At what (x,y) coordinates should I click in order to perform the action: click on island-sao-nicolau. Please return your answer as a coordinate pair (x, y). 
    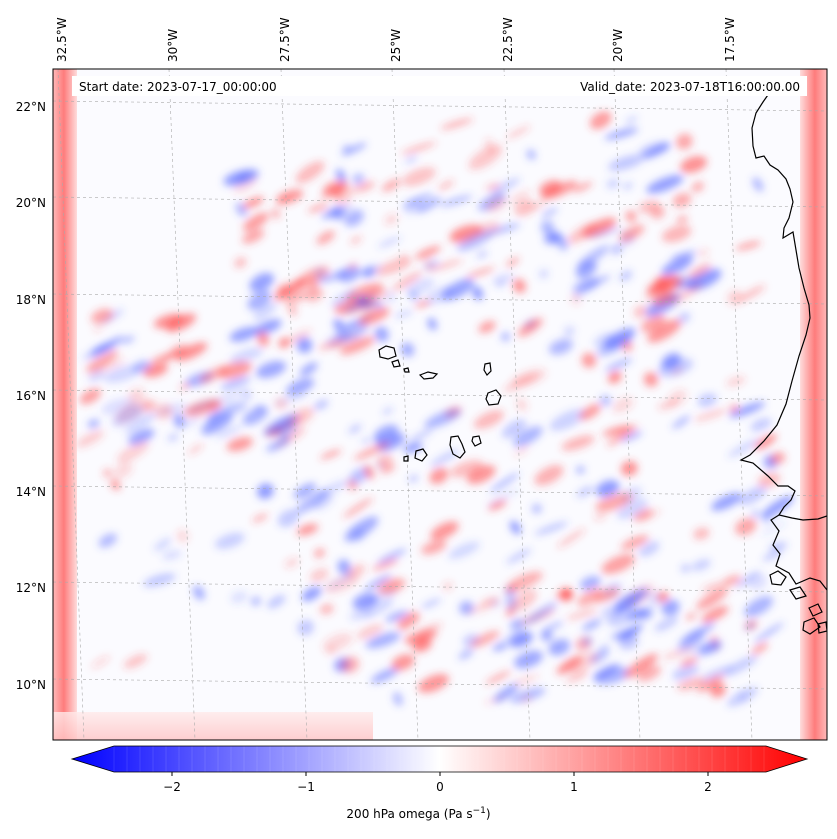
    Looking at the image, I should click on (428, 375).